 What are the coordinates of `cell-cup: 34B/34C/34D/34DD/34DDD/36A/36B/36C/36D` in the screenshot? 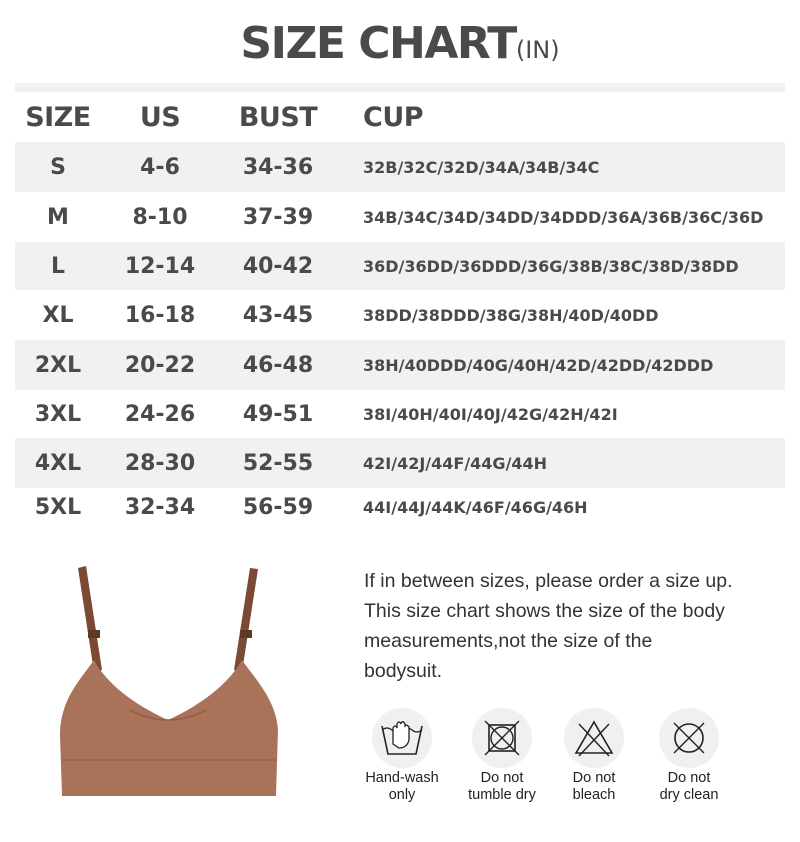 It's located at (563, 217).